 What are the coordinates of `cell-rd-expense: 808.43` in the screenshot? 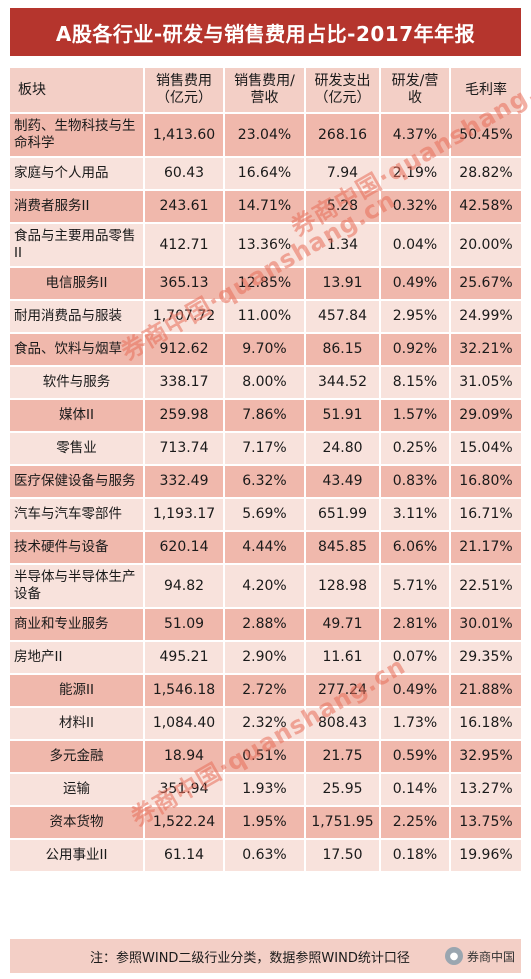 It's located at (341, 723).